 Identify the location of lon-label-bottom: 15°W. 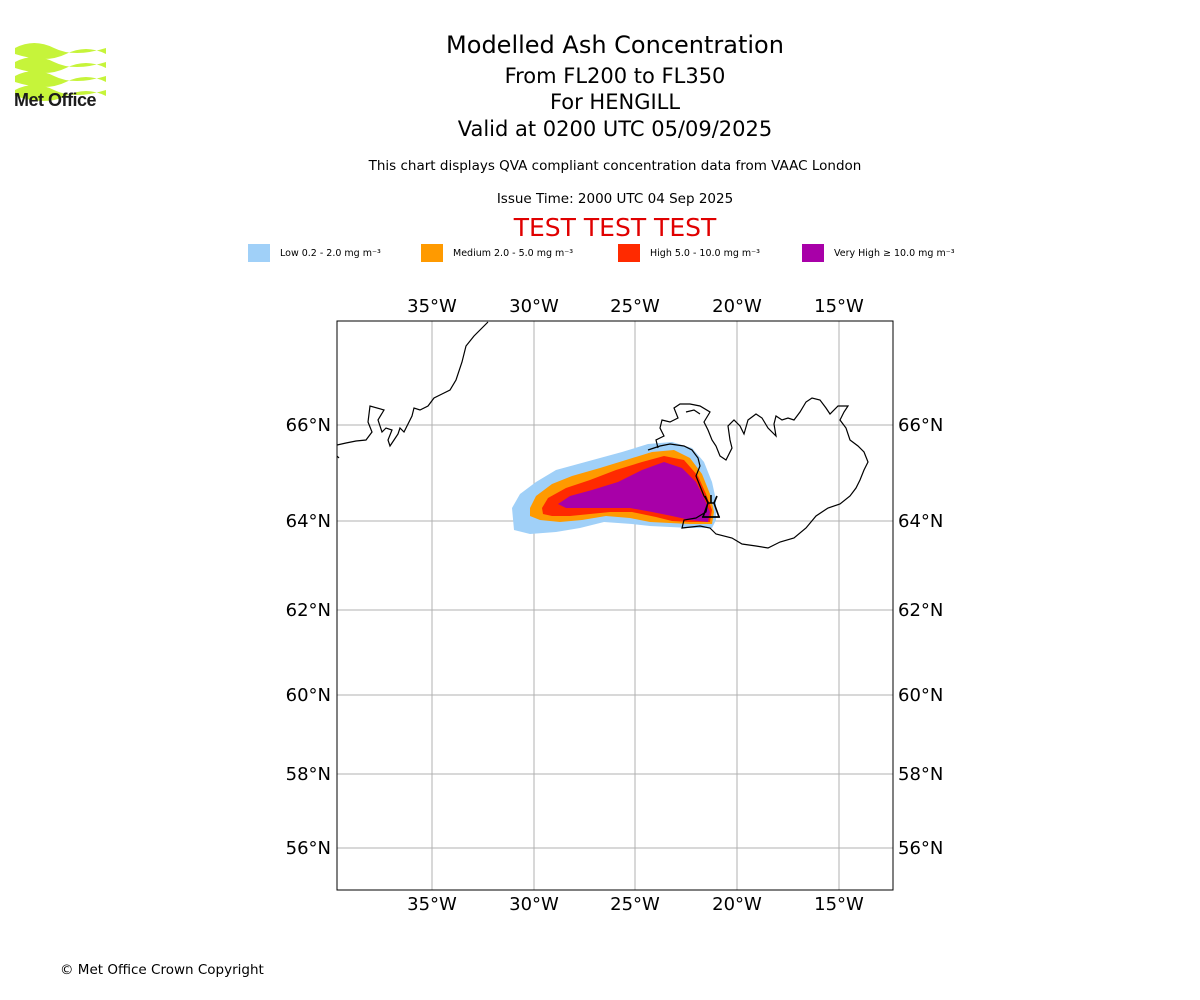
(839, 904).